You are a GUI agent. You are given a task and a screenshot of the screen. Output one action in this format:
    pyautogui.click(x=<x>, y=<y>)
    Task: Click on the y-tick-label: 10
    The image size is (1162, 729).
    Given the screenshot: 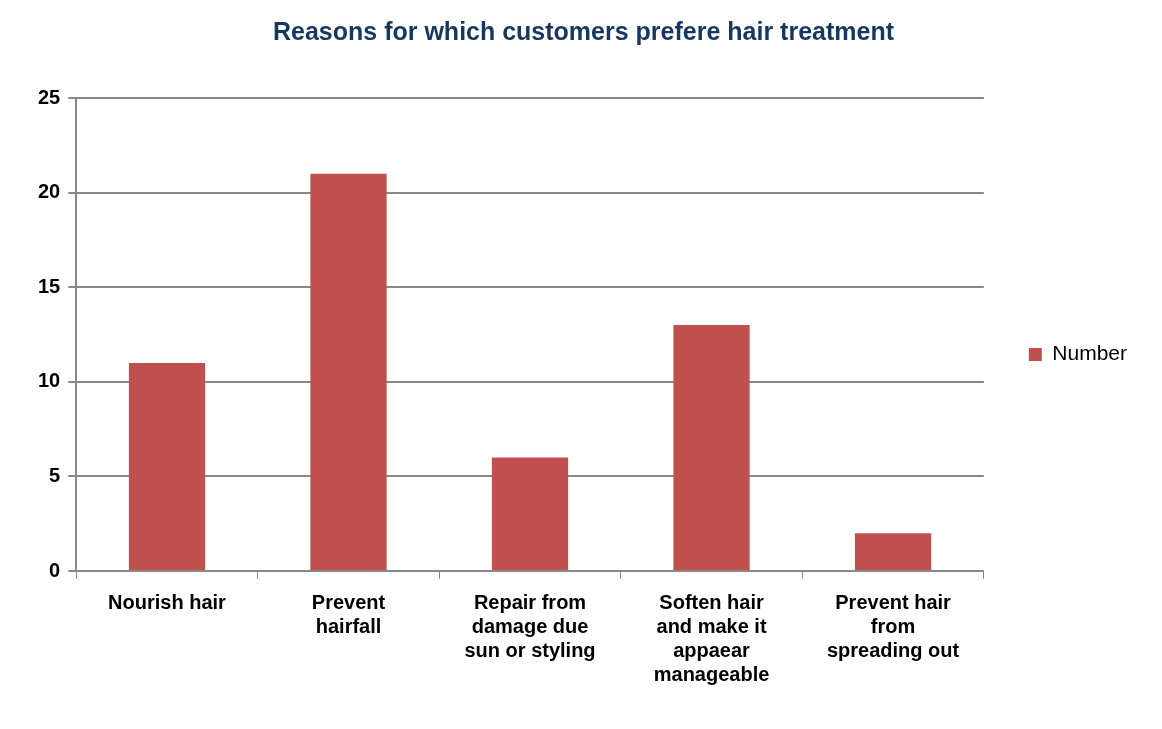 What is the action you would take?
    pyautogui.click(x=49, y=380)
    